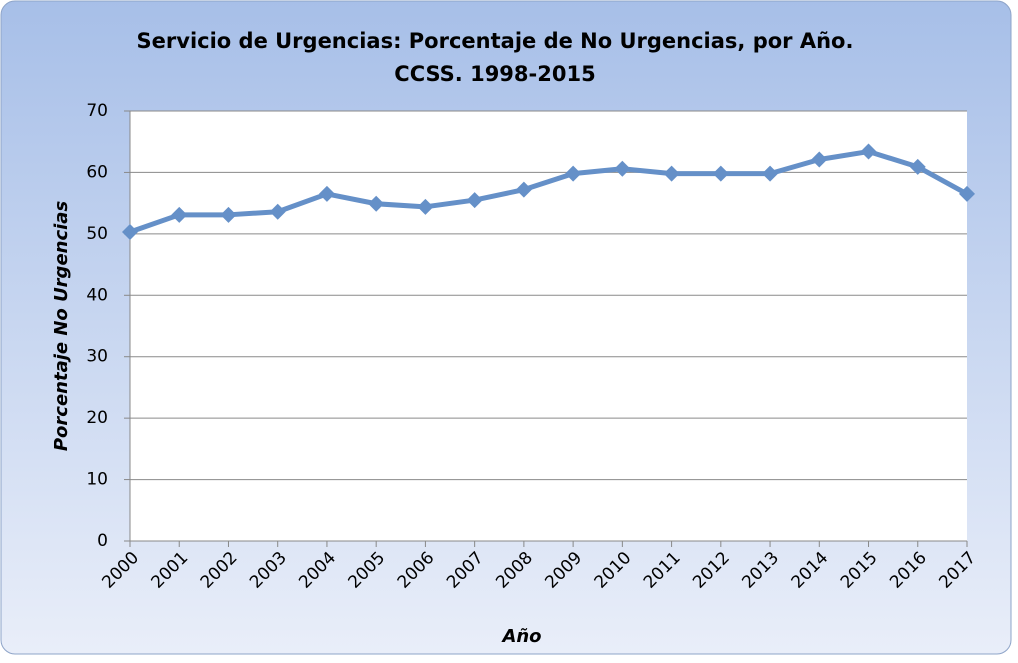 The width and height of the screenshot is (1018, 663). What do you see at coordinates (102, 541) in the screenshot?
I see `y-tick-label: 0` at bounding box center [102, 541].